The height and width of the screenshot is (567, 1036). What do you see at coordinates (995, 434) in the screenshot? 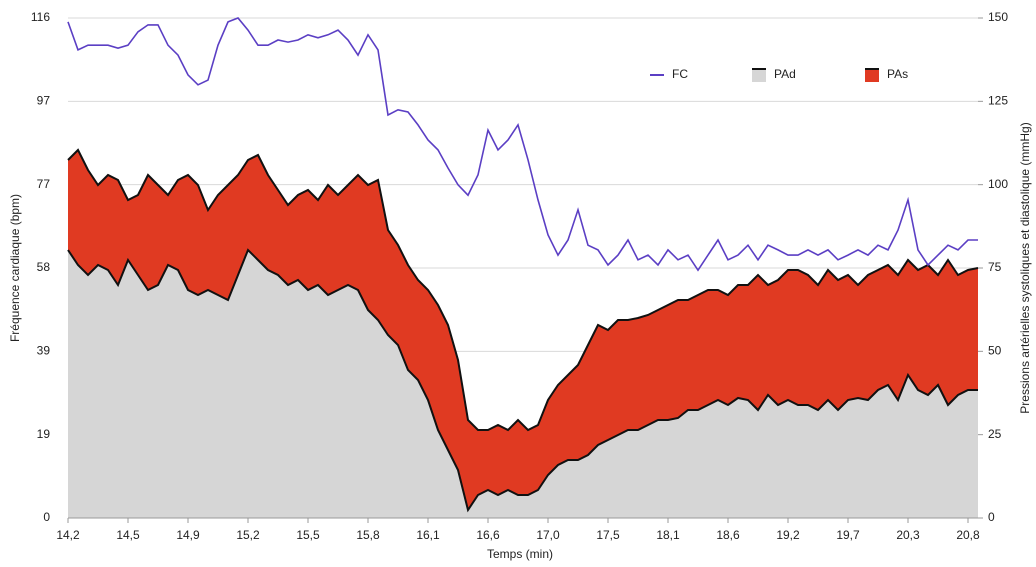
I see `y2-tick-label: 25` at bounding box center [995, 434].